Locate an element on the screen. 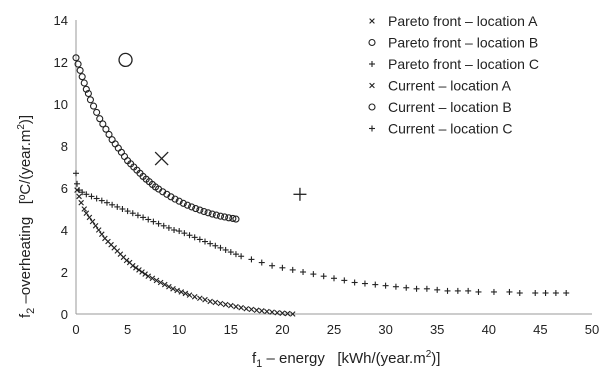 This screenshot has width=609, height=371. y-axis-label-main: f is located at coordinates (25, 315).